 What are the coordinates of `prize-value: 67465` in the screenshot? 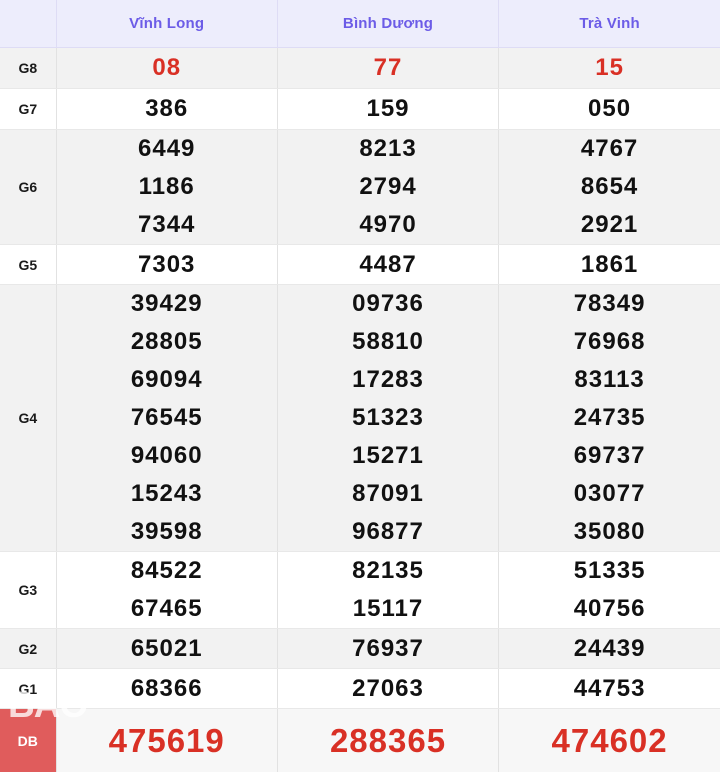 It's located at (166, 609).